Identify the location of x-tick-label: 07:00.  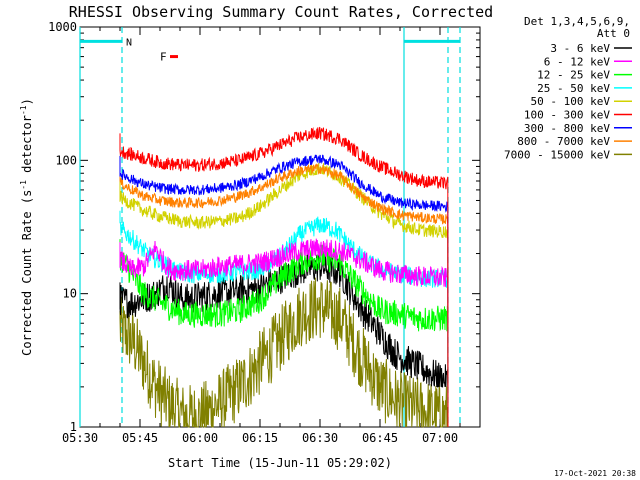
(440, 438).